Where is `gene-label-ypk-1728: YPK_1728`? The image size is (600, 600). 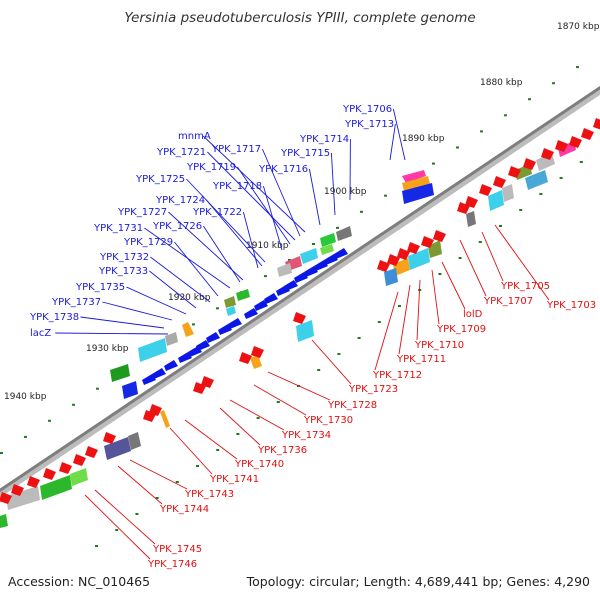
gene-label-ypk-1728: YPK_1728 is located at coordinates (352, 405).